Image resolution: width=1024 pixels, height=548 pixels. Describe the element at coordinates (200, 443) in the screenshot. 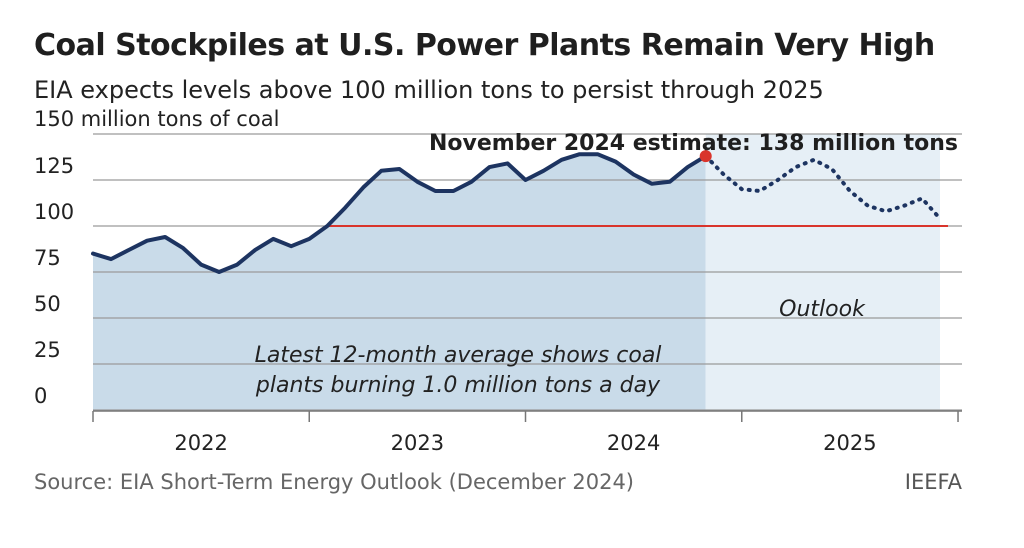

I see `x-tick-label: 2022` at that location.